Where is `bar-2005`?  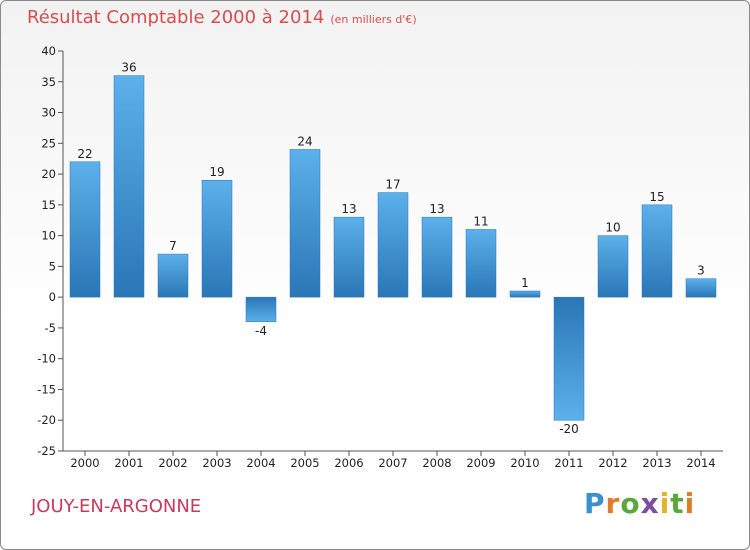
bar-2005 is located at coordinates (305, 223).